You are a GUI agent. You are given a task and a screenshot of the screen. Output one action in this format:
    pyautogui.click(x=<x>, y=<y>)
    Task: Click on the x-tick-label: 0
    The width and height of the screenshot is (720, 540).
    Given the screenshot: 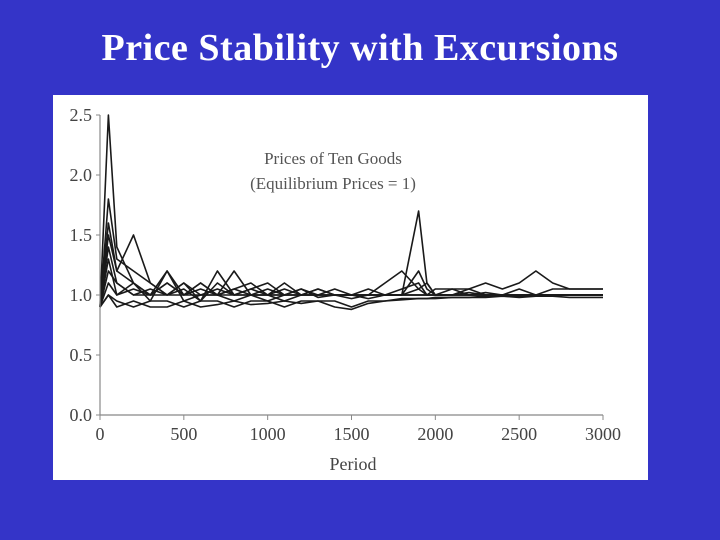 What is the action you would take?
    pyautogui.click(x=100, y=434)
    